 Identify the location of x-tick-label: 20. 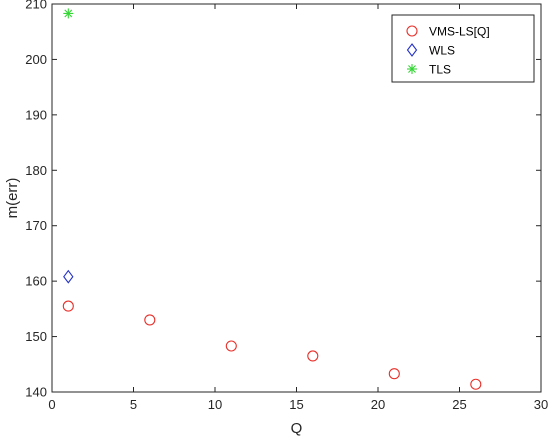
(378, 404).